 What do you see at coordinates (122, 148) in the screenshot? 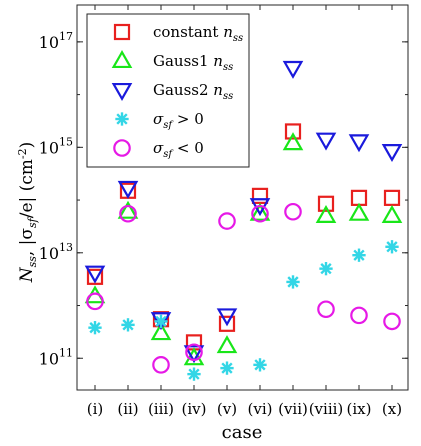
I see `legend-marker-circle` at bounding box center [122, 148].